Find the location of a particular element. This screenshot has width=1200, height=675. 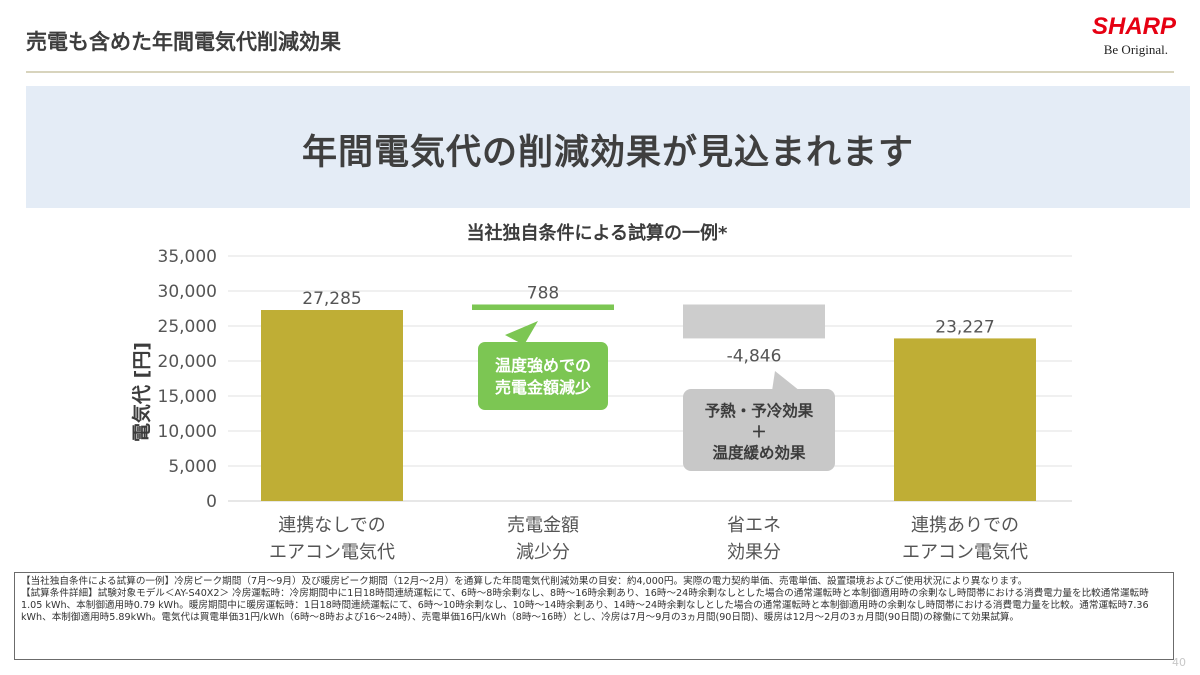

y-tick-label: 35,000 is located at coordinates (187, 257).